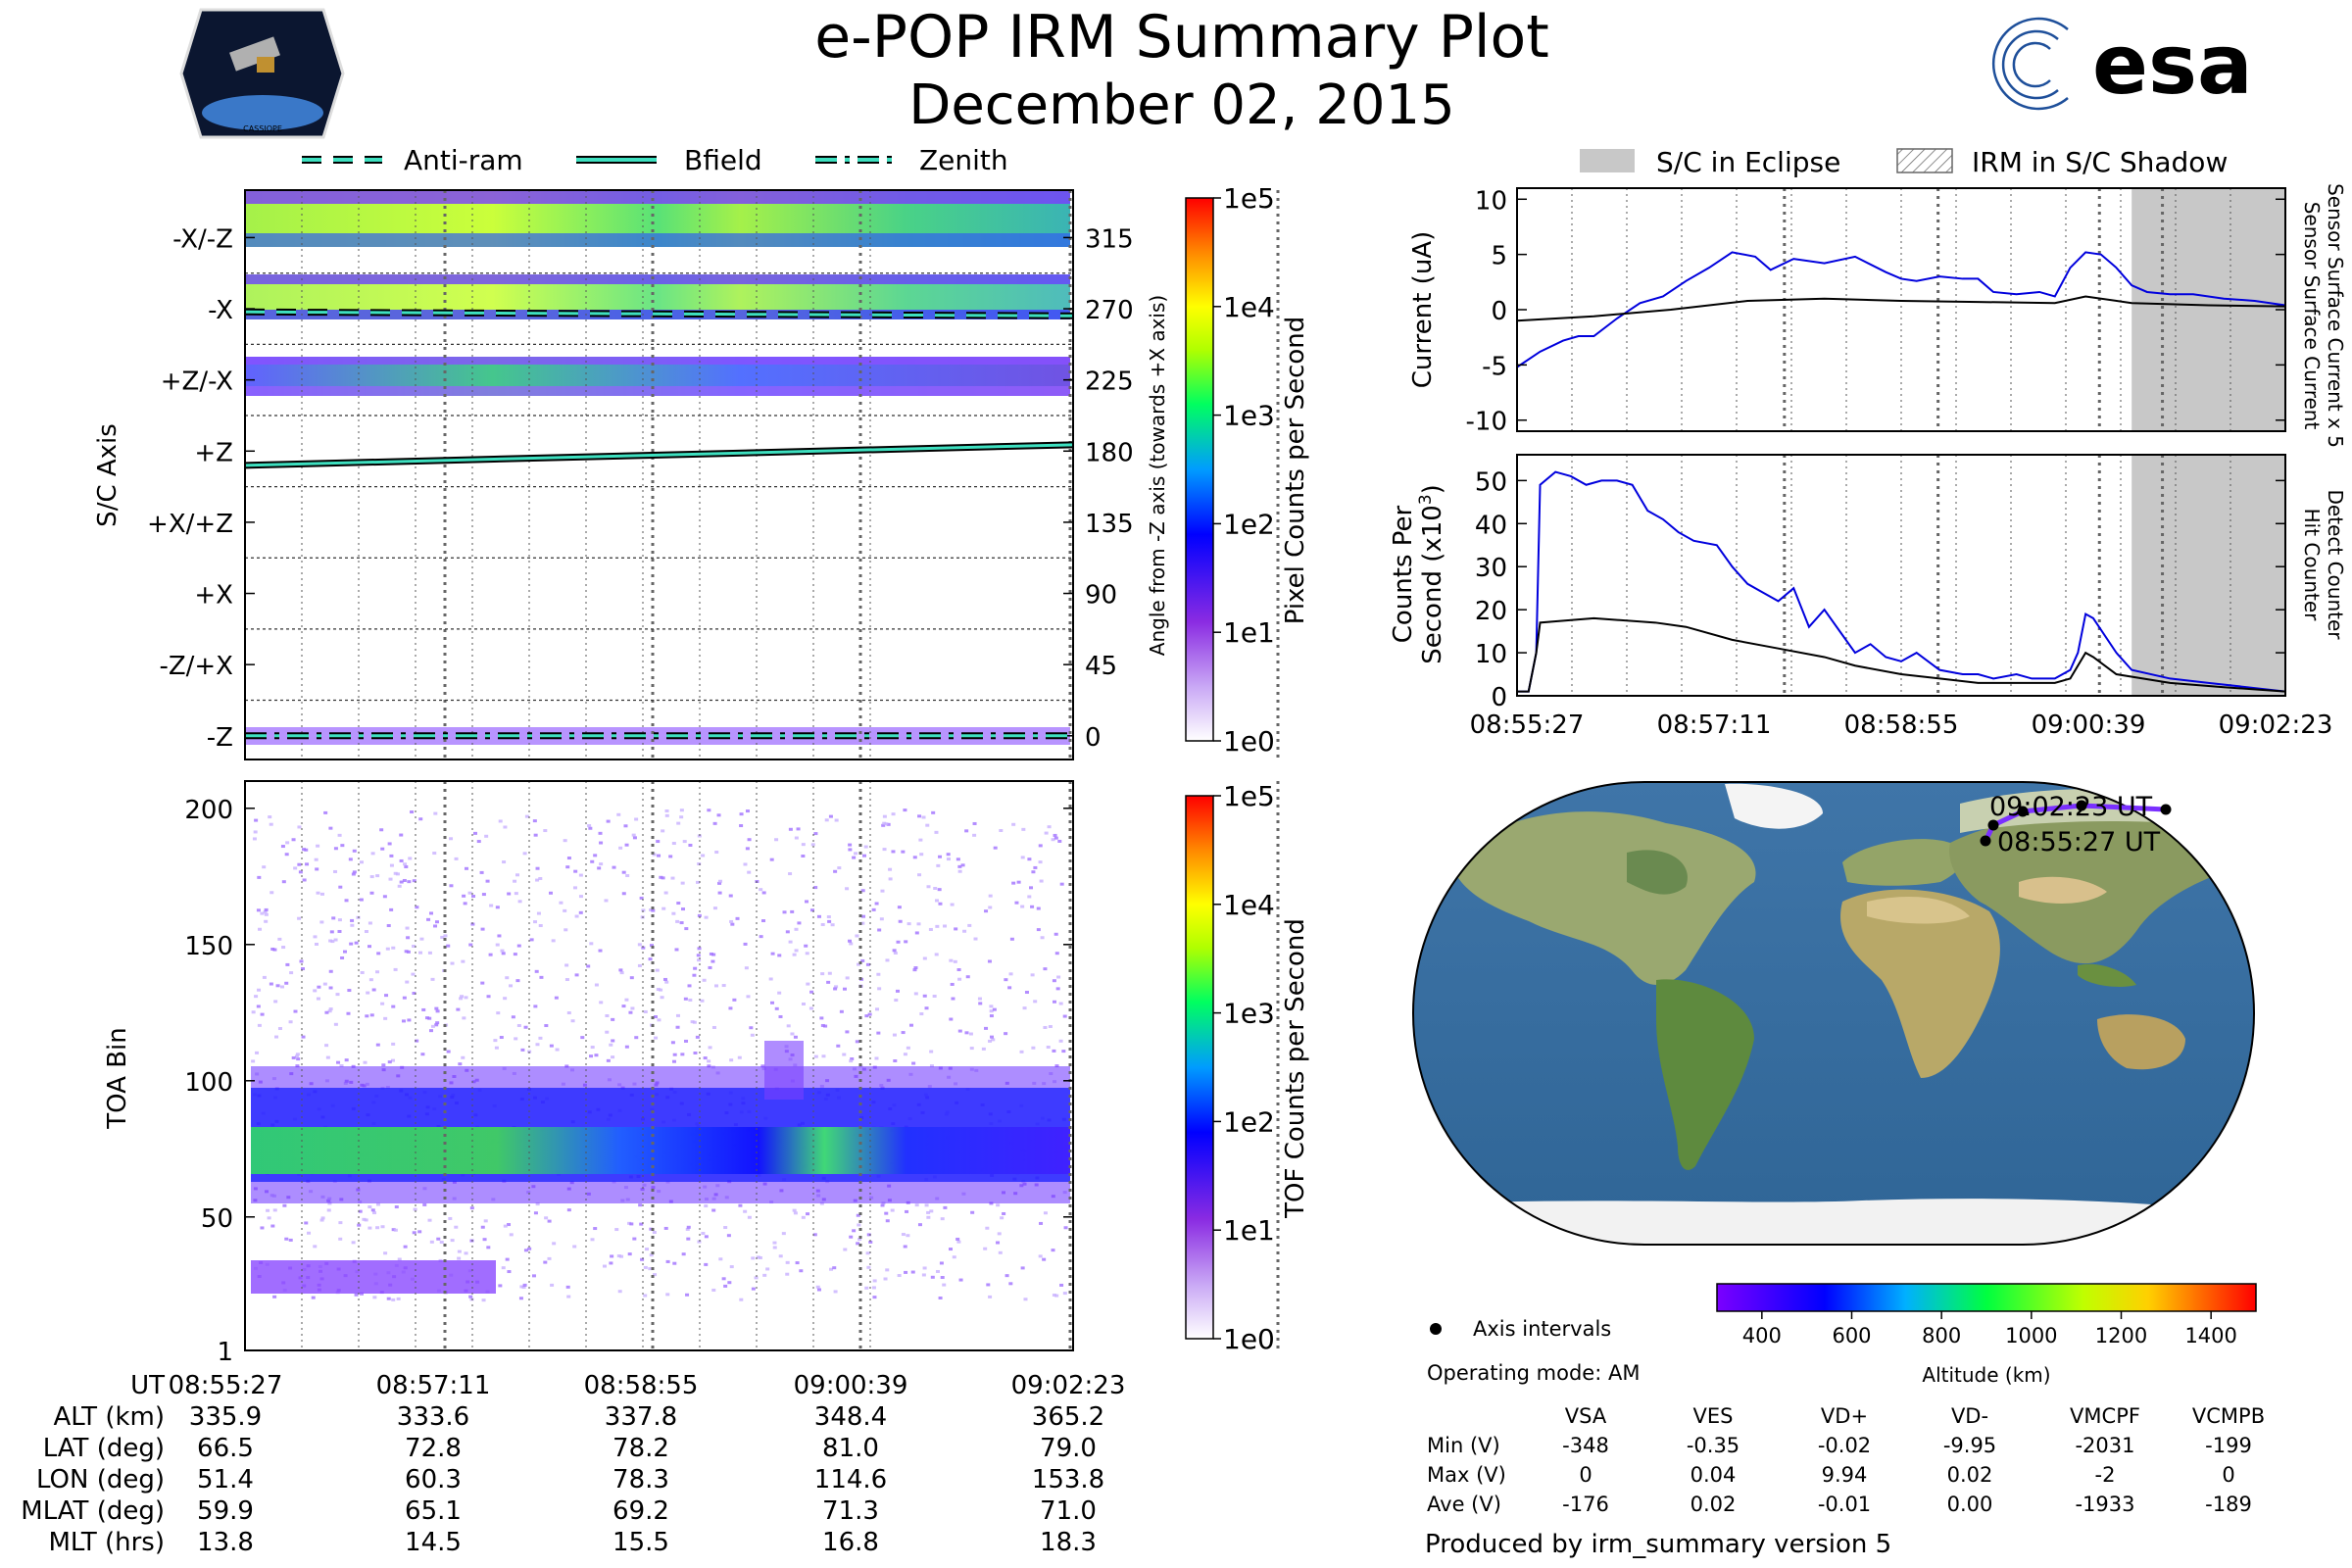 This screenshot has height=1568, width=2352. Describe the element at coordinates (1109, 239) in the screenshot. I see `angle-tick-label: 315` at that location.